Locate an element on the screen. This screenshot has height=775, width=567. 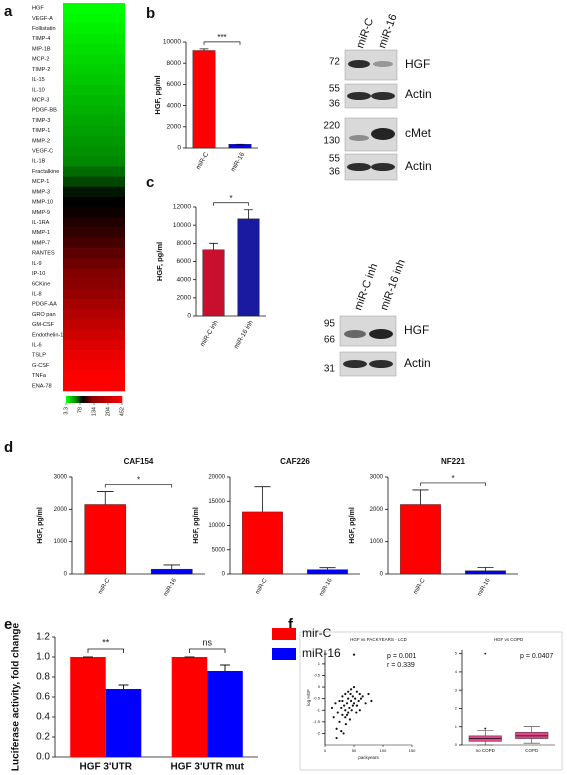
panel-label: f is located at coordinates (291, 624).